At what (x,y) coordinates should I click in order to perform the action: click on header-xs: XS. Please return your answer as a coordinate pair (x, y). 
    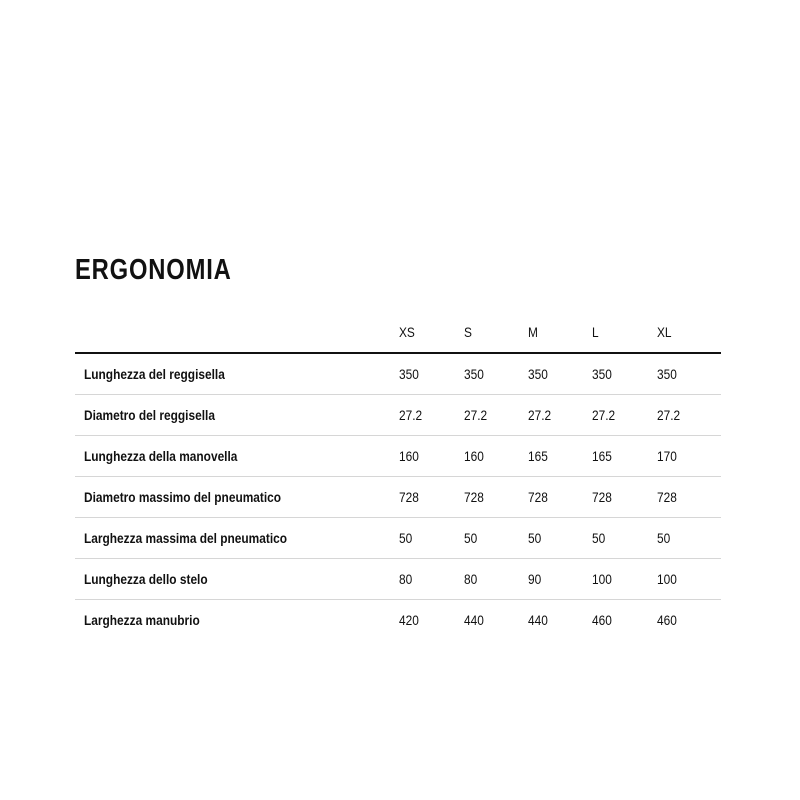
    Looking at the image, I should click on (407, 331).